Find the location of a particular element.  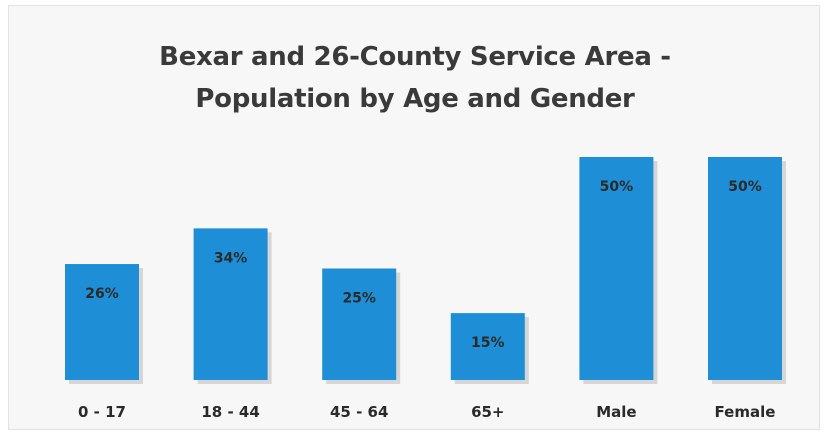

tick-label-1: 18 - 44 is located at coordinates (230, 412).